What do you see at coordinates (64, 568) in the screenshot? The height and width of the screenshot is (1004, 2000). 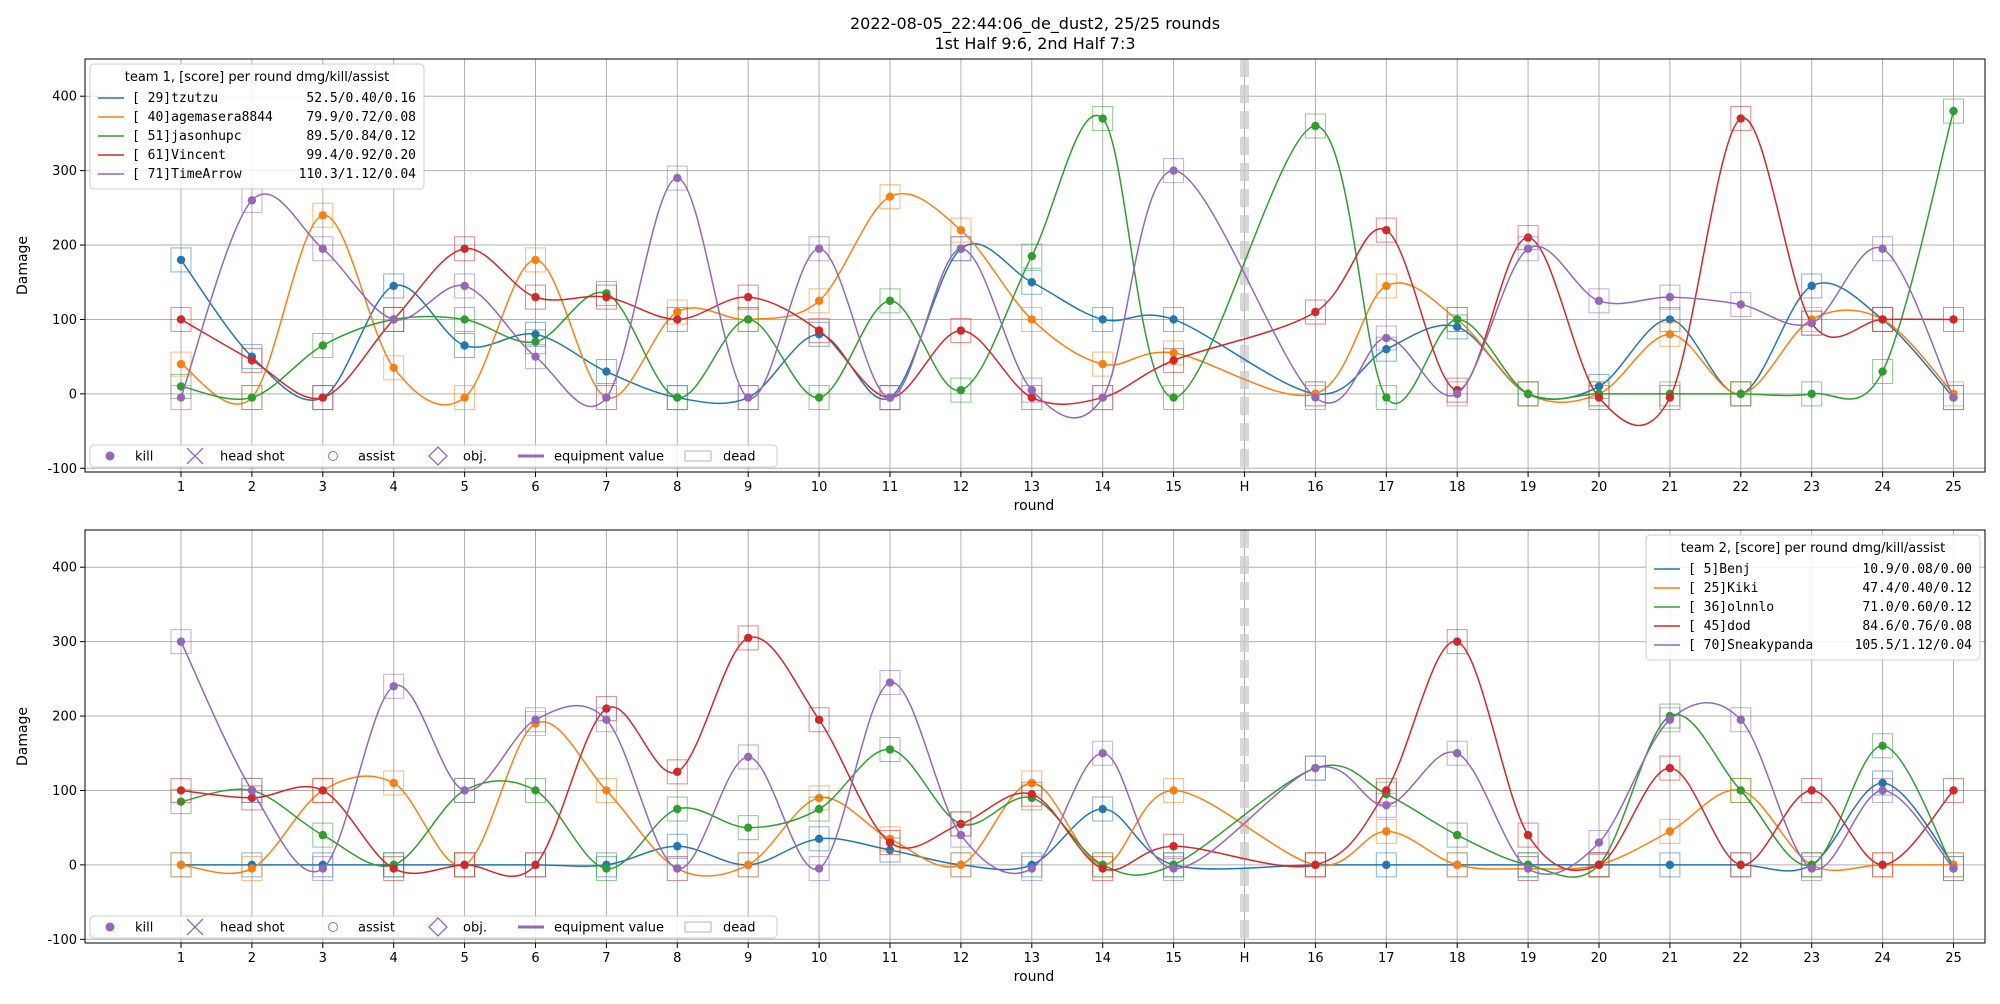 I see `y-tick-label: 400` at bounding box center [64, 568].